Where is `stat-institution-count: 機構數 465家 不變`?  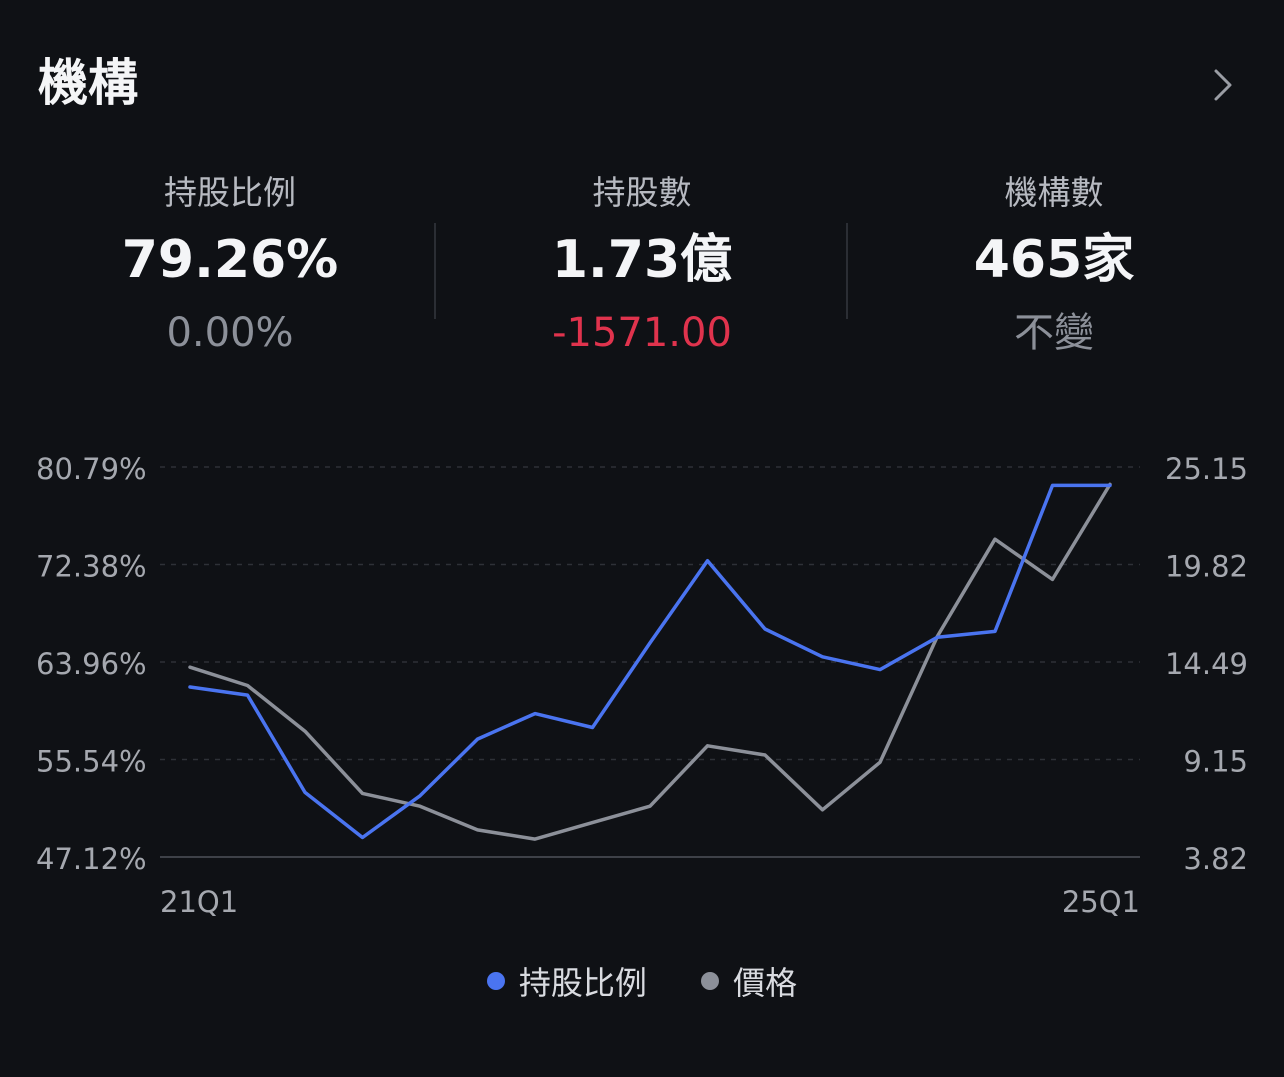 stat-institution-count: 機構數 465家 不變 is located at coordinates (1054, 270).